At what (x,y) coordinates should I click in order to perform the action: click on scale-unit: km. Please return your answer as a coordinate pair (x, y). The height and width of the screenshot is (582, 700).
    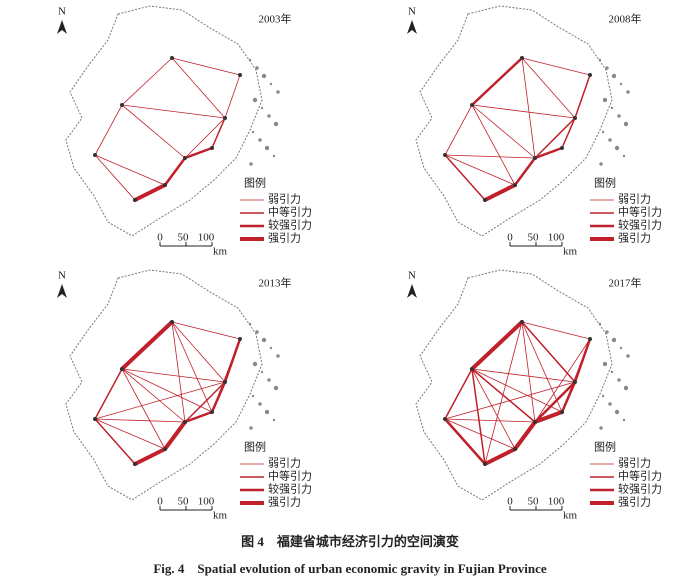
    Looking at the image, I should click on (220, 516).